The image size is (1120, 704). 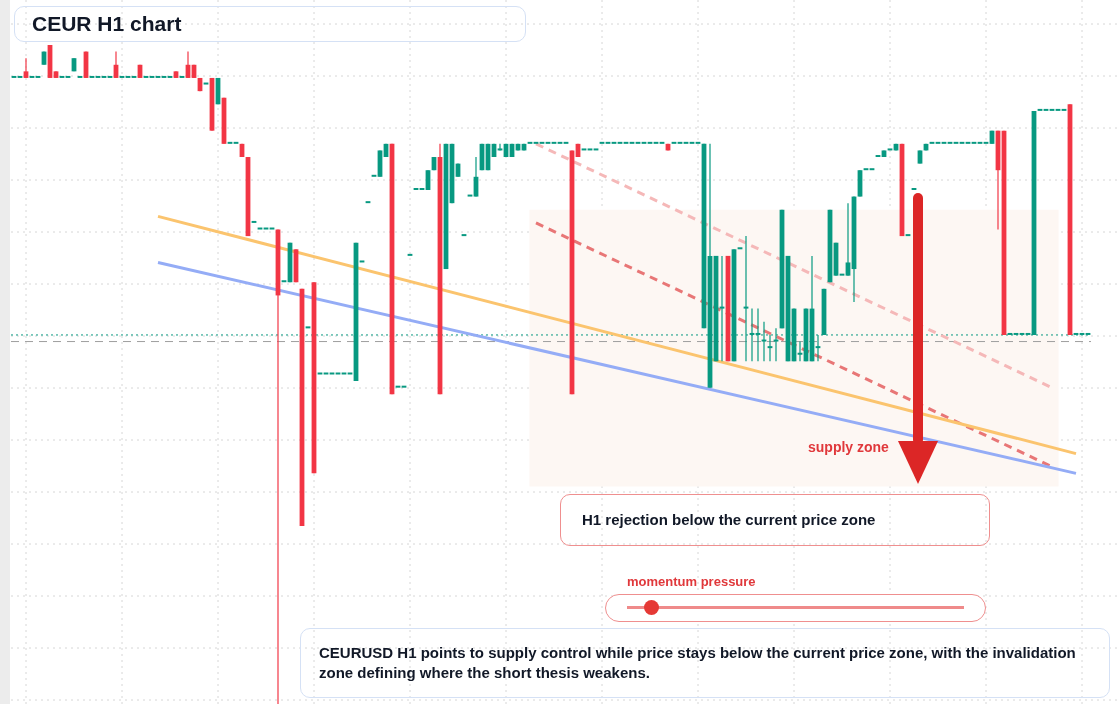 I want to click on chart-title: CEUR H1 chart, so click(x=270, y=24).